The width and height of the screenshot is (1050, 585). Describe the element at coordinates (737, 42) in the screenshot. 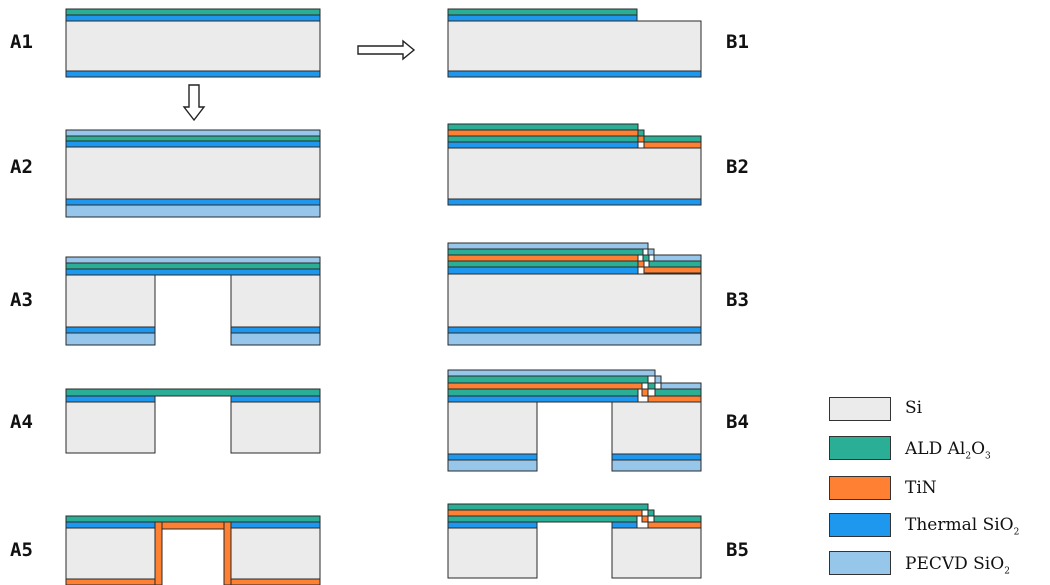

I see `step-label-b1: B1` at that location.